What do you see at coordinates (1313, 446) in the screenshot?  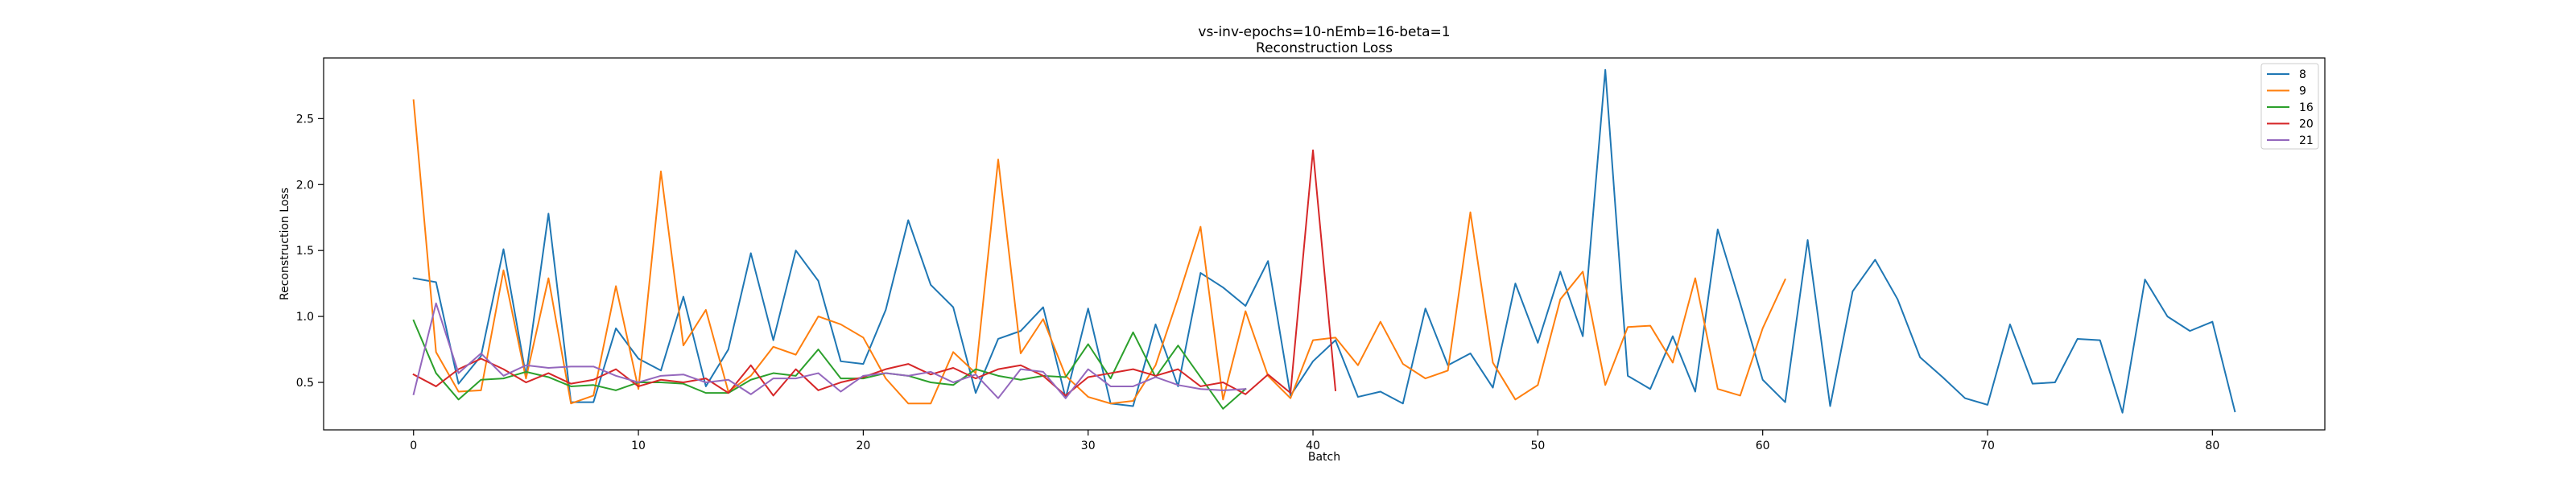 I see `x-tick-label: 40` at bounding box center [1313, 446].